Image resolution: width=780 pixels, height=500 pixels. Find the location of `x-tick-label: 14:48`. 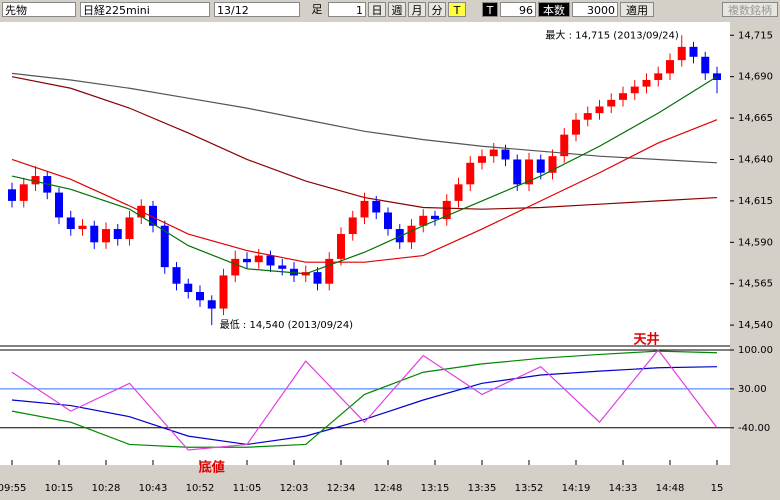

x-tick-label: 14:48 is located at coordinates (670, 488).